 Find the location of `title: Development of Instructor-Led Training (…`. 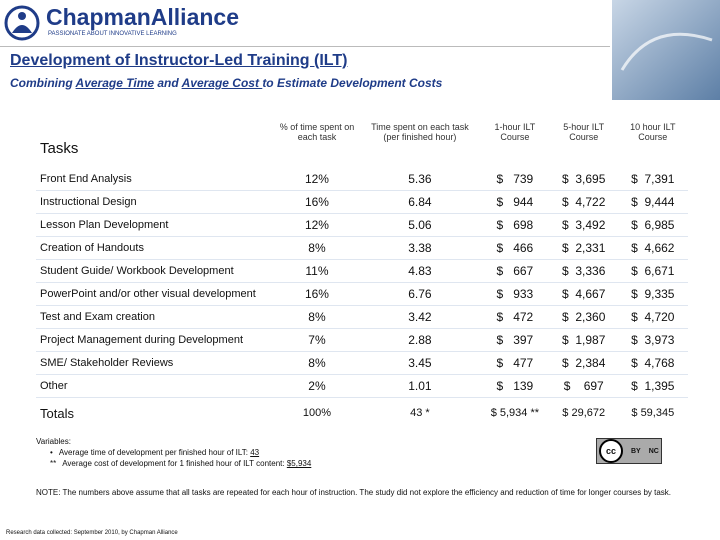

title: Development of Instructor-Led Training (… is located at coordinates (179, 60).